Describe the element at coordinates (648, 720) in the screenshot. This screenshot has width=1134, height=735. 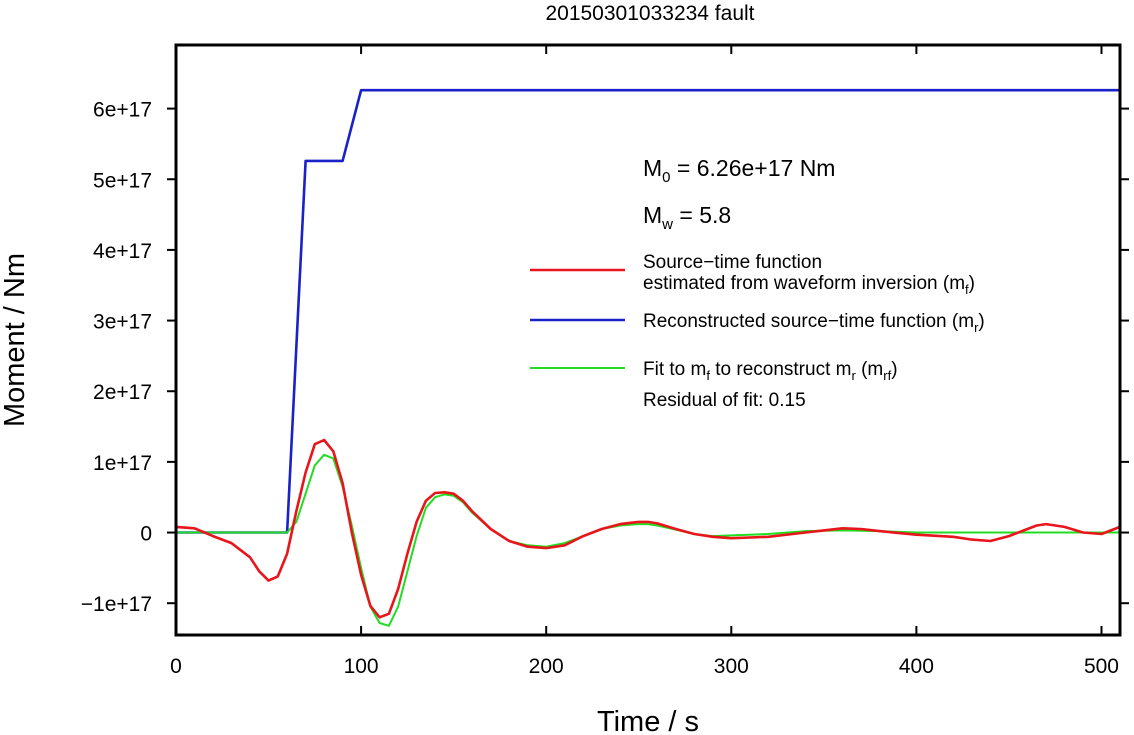
I see `x-axis-label: Time / s` at that location.